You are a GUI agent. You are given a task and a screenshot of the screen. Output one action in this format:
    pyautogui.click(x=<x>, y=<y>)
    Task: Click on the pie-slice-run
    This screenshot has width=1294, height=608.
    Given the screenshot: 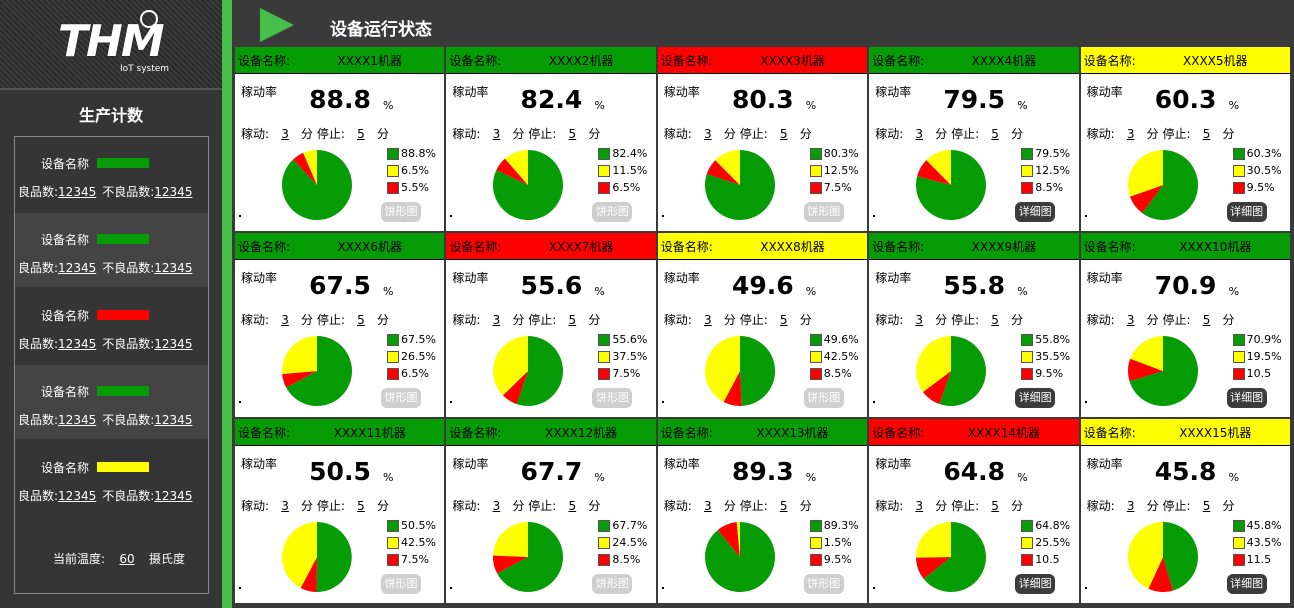 What is the action you would take?
    pyautogui.click(x=528, y=185)
    